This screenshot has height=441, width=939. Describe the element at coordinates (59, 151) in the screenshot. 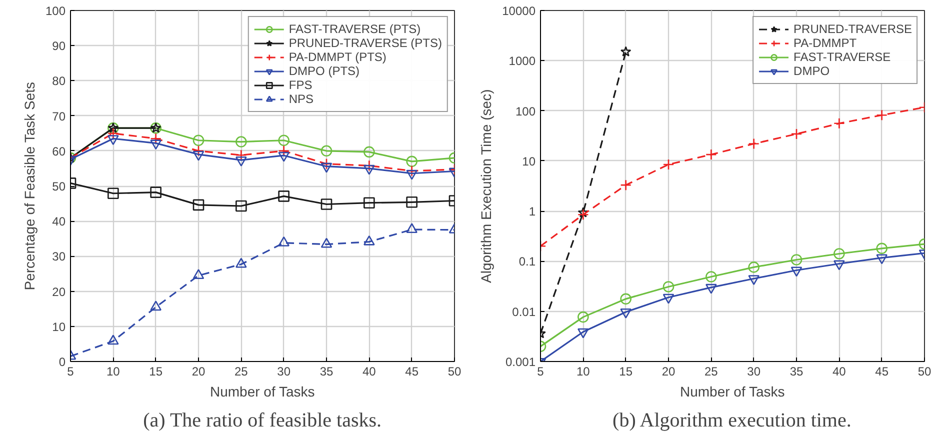

I see `y-tick-label: 60` at that location.